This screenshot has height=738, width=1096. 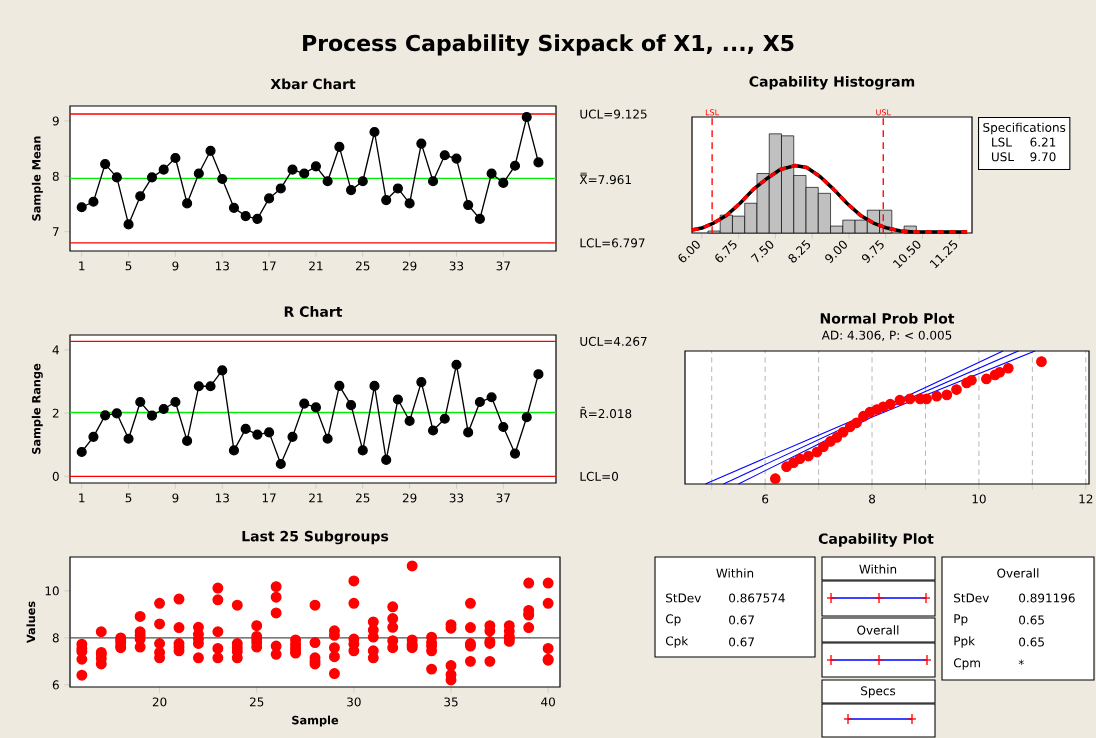 I want to click on y-axis-title: Values, so click(x=31, y=622).